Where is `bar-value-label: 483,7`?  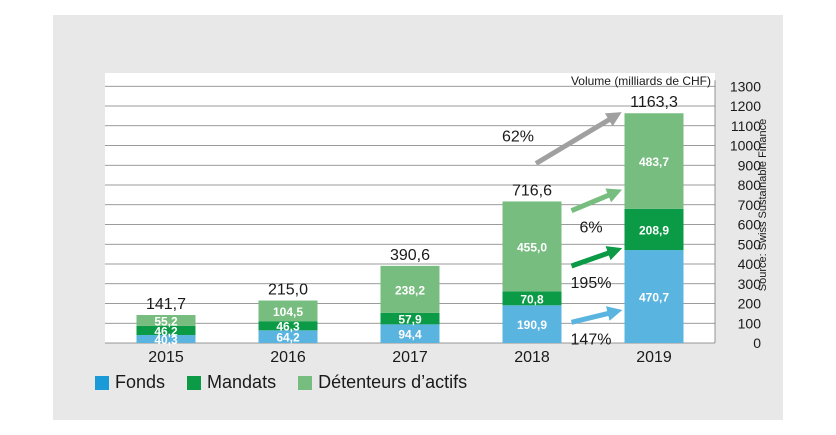 bar-value-label: 483,7 is located at coordinates (654, 162).